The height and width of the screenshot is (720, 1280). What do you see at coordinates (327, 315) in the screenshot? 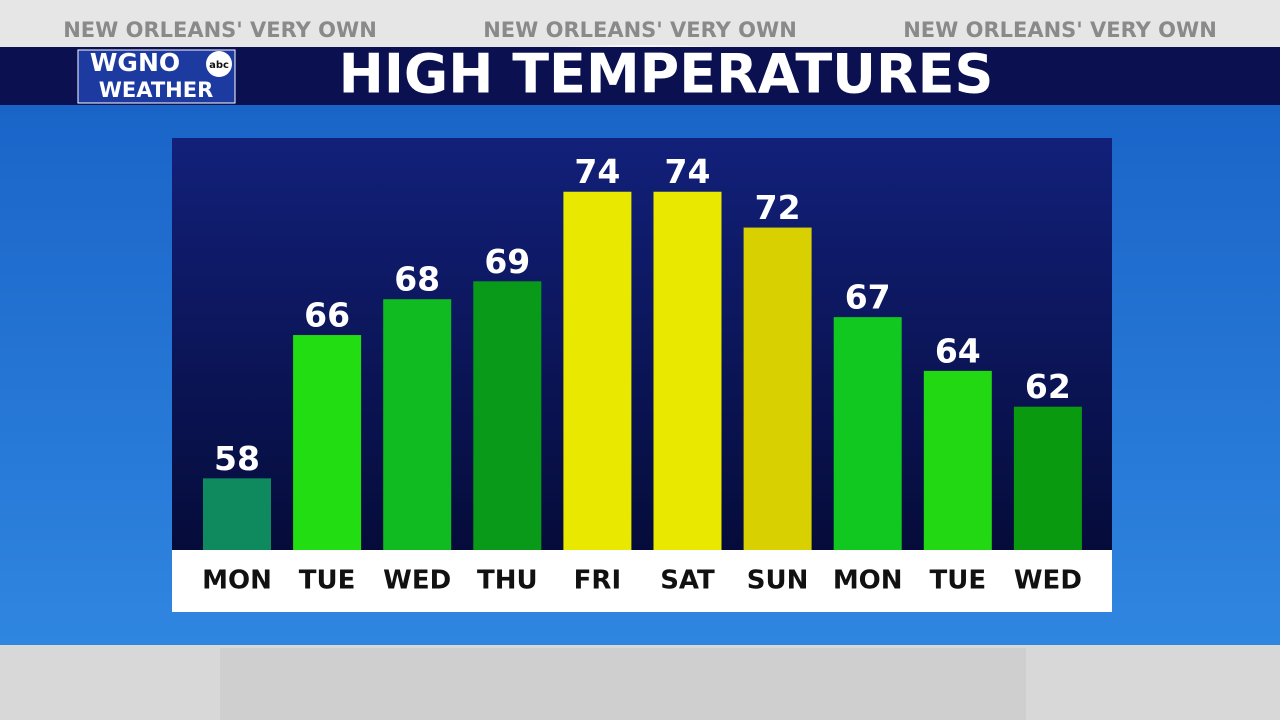
I see `value-label: 66` at bounding box center [327, 315].